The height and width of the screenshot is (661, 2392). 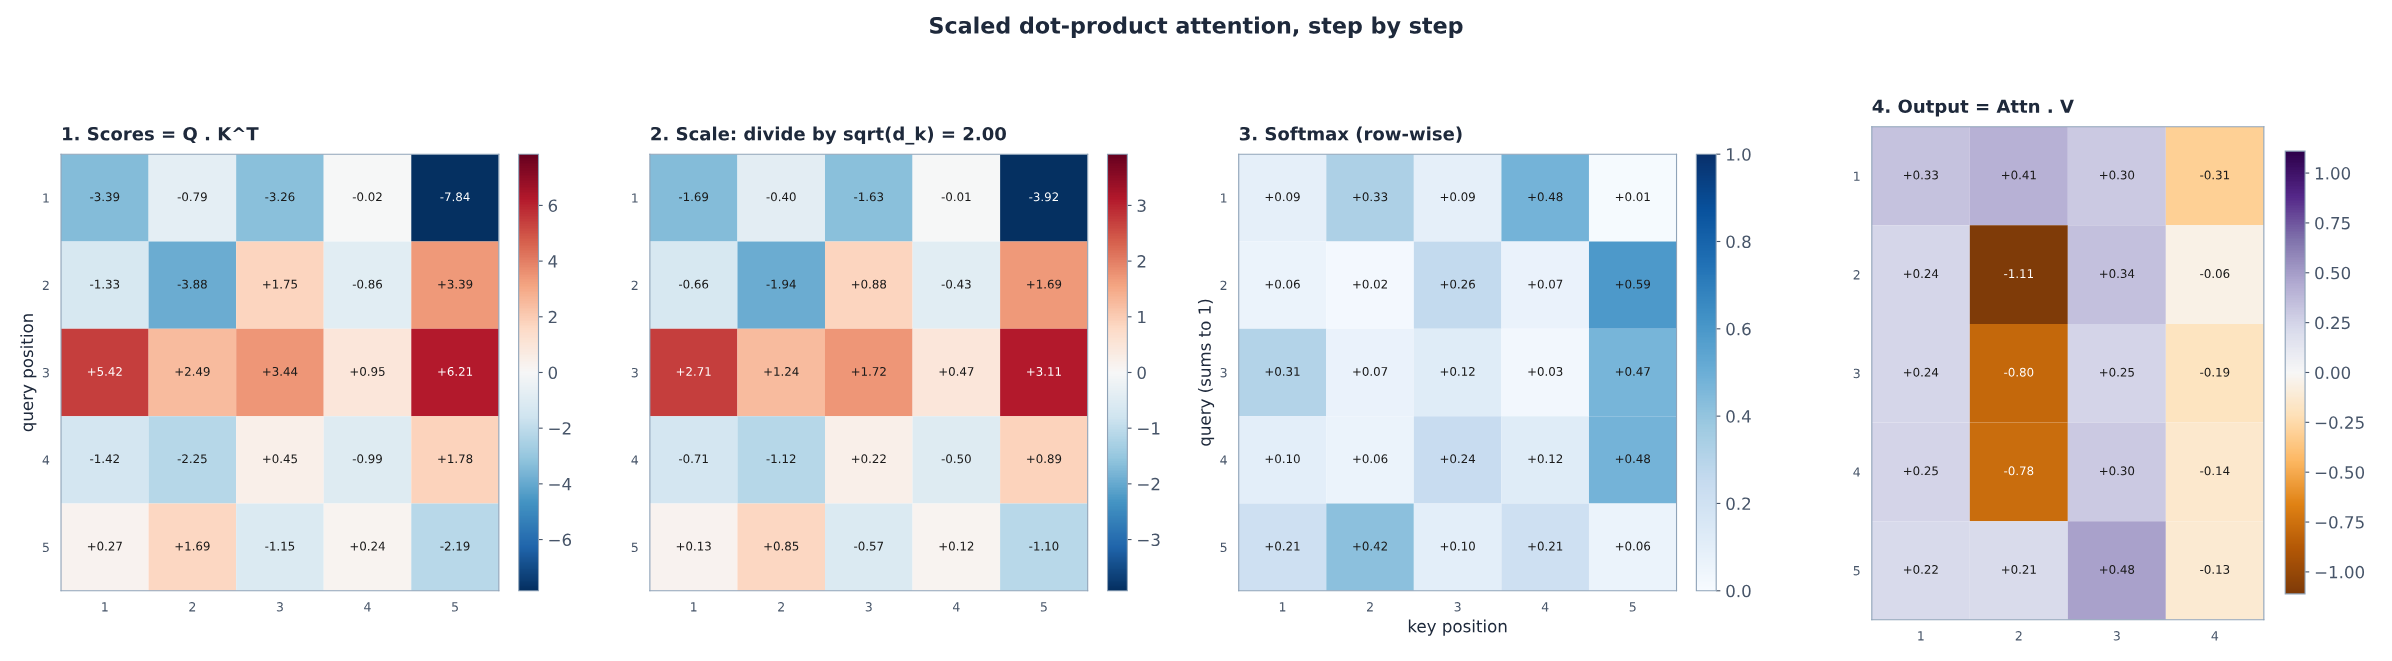 What do you see at coordinates (2332, 323) in the screenshot?
I see `color-bar-label: 0.25` at bounding box center [2332, 323].